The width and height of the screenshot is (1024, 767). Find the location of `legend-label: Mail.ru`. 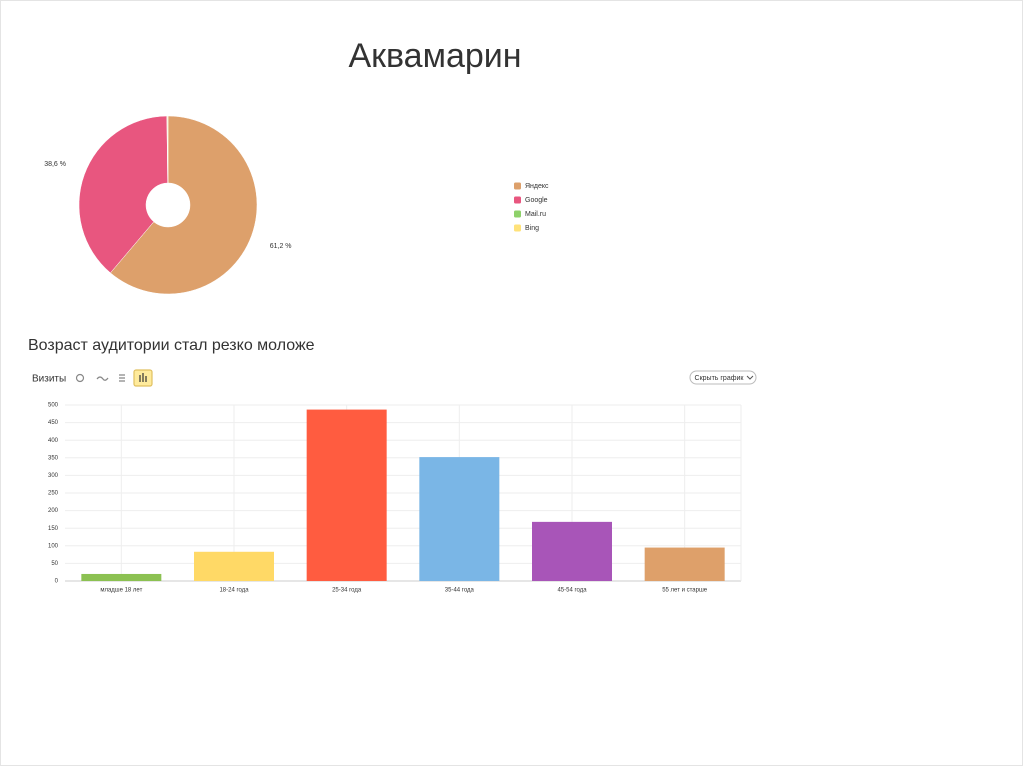

legend-label: Mail.ru is located at coordinates (535, 214).